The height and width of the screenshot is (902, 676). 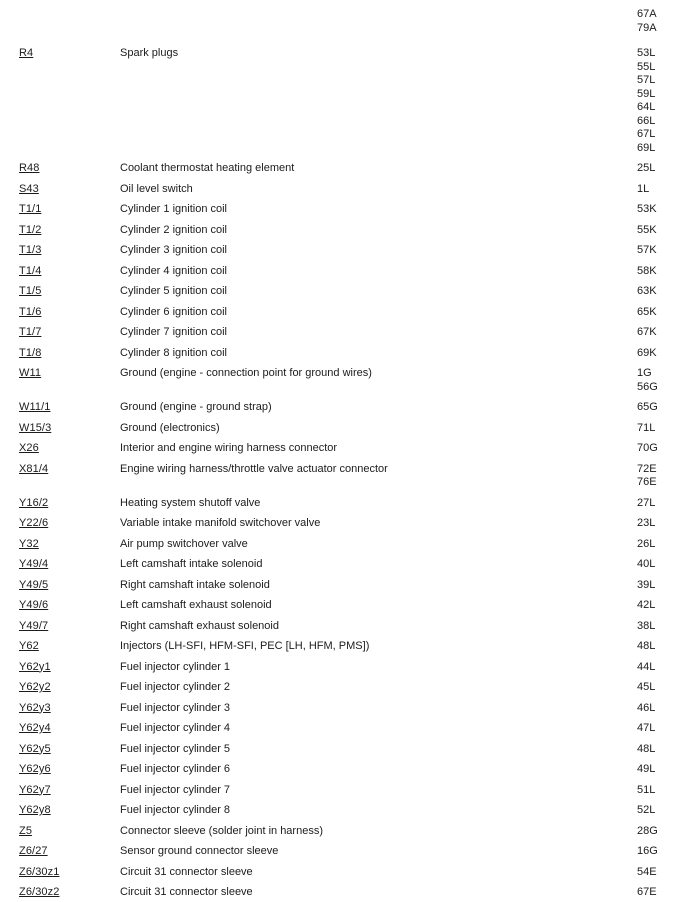 I want to click on component-code-link: T1/3, so click(x=30, y=250).